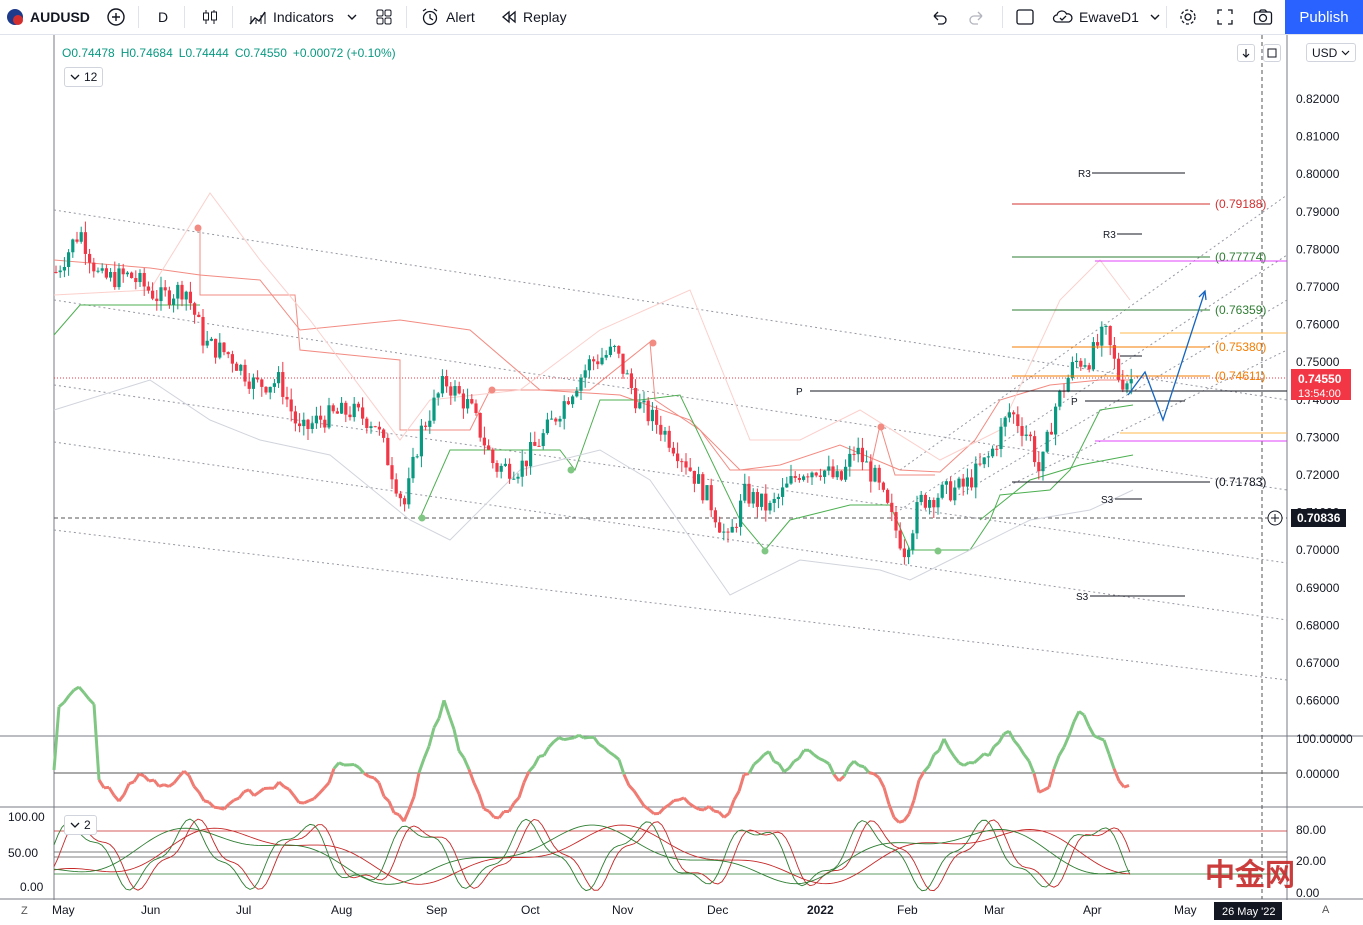 This screenshot has height=925, width=1363. What do you see at coordinates (48, 17) in the screenshot?
I see `symbol-search: AUDUSD` at bounding box center [48, 17].